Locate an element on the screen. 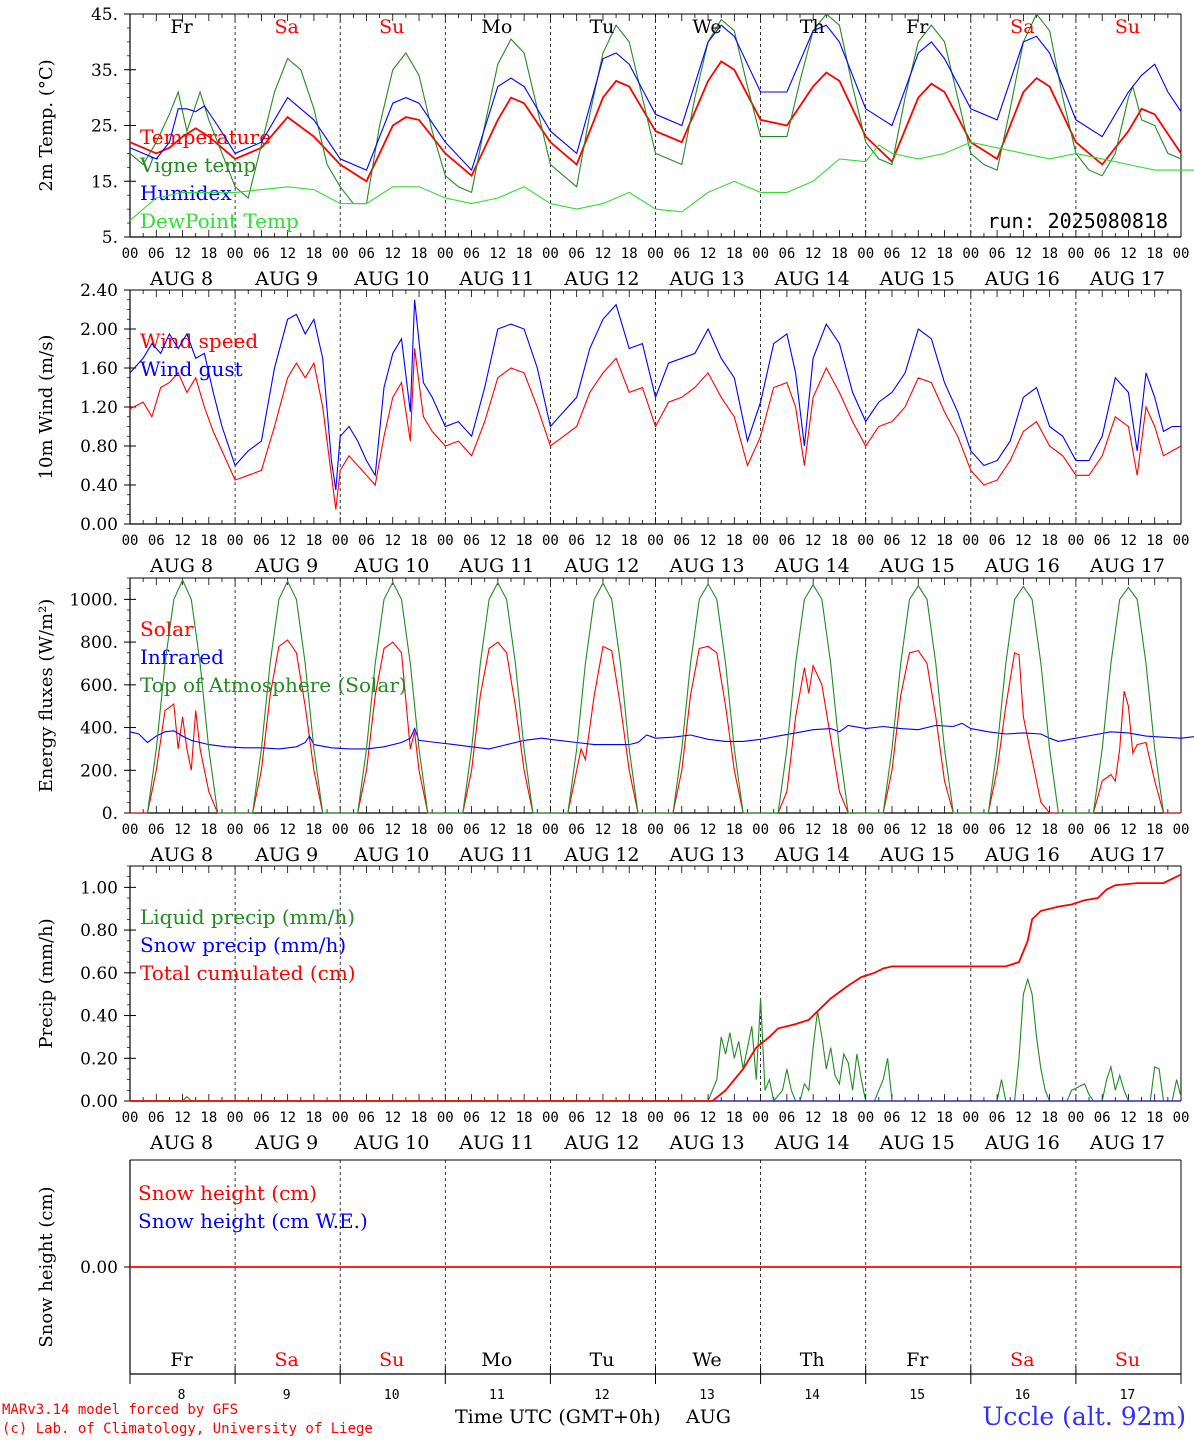 The image size is (1194, 1440). legend-entry: Wind speed is located at coordinates (199, 341).